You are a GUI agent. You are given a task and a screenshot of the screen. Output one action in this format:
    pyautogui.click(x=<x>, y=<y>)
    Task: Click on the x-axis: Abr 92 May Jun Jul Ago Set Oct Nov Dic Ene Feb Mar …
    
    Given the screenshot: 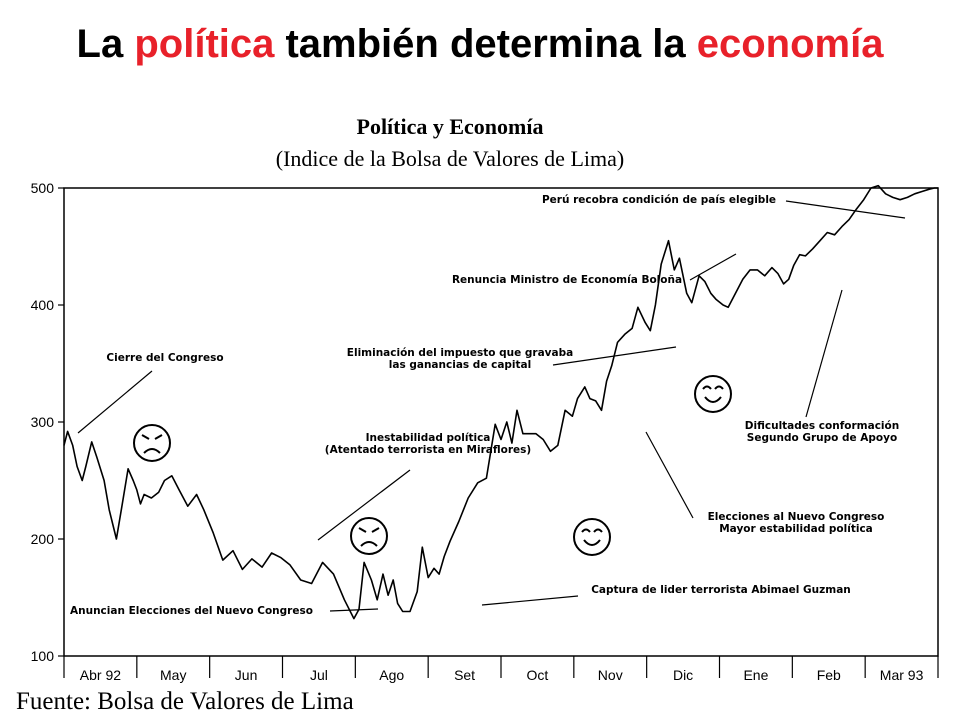 What is the action you would take?
    pyautogui.click(x=501, y=669)
    